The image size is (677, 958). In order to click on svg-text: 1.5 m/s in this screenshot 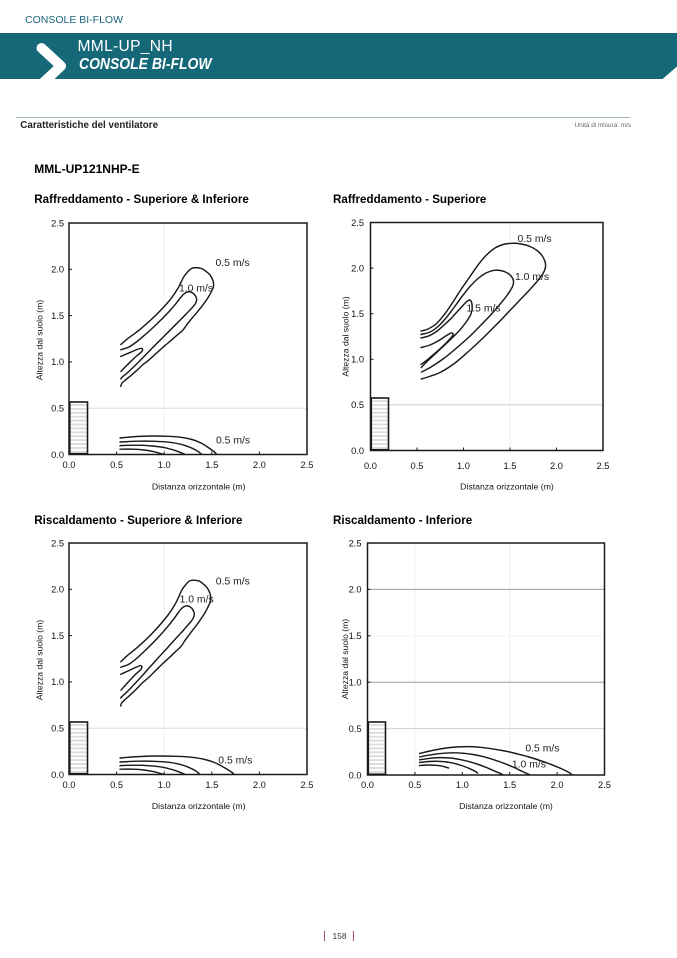, I will do `click(484, 309)`.